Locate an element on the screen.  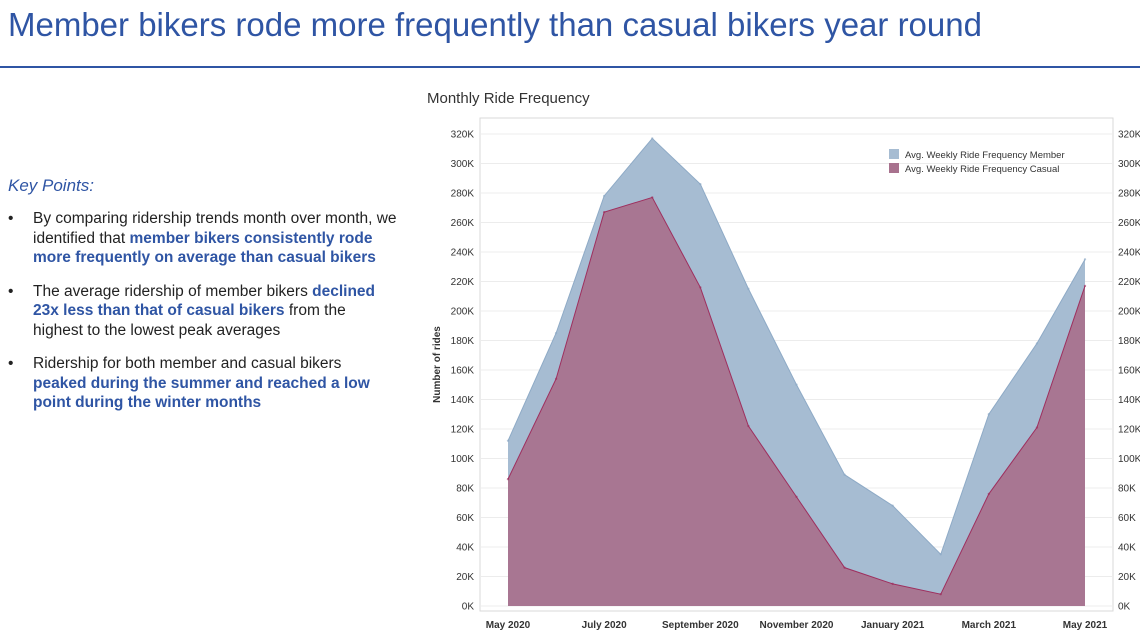
y-tick-label-right: 180K is located at coordinates (1129, 341).